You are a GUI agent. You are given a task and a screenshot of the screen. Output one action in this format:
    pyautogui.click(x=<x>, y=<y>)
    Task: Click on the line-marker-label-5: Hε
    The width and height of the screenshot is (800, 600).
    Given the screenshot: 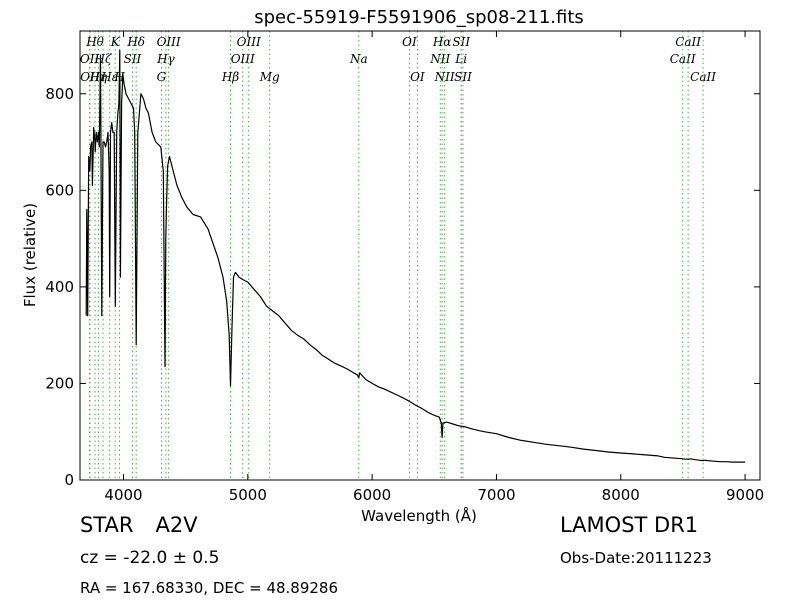 What is the action you would take?
    pyautogui.click(x=109, y=77)
    